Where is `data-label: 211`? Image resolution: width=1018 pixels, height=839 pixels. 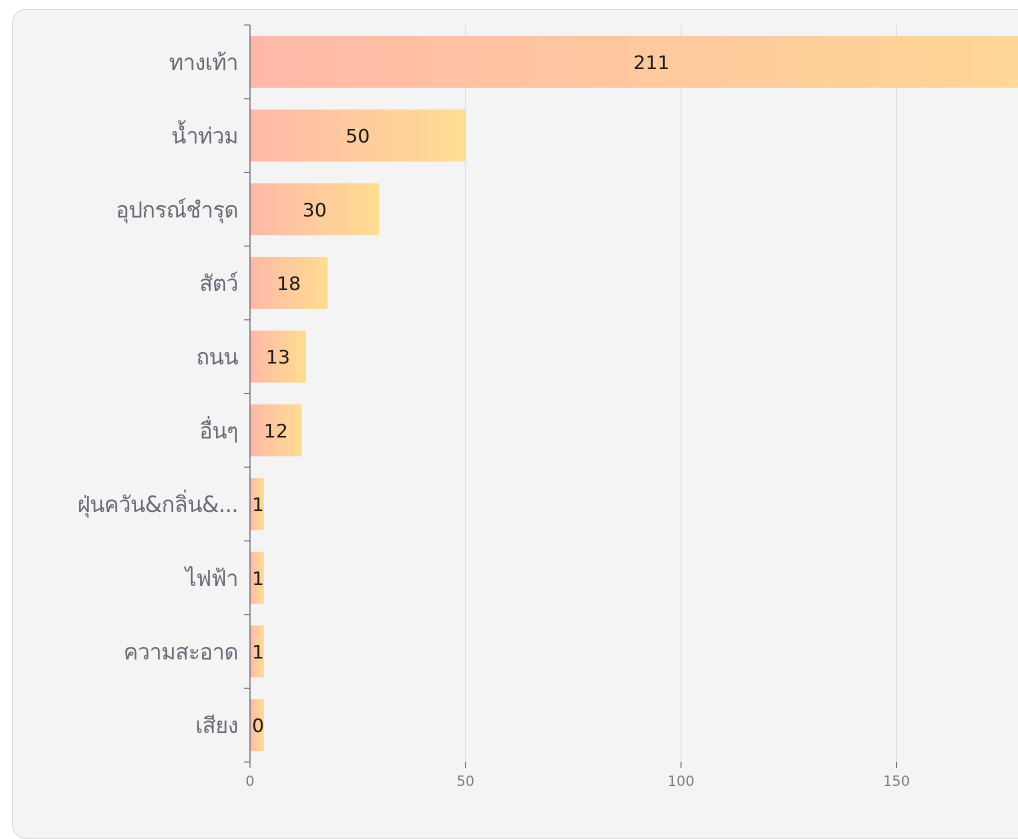
data-label: 211 is located at coordinates (651, 63).